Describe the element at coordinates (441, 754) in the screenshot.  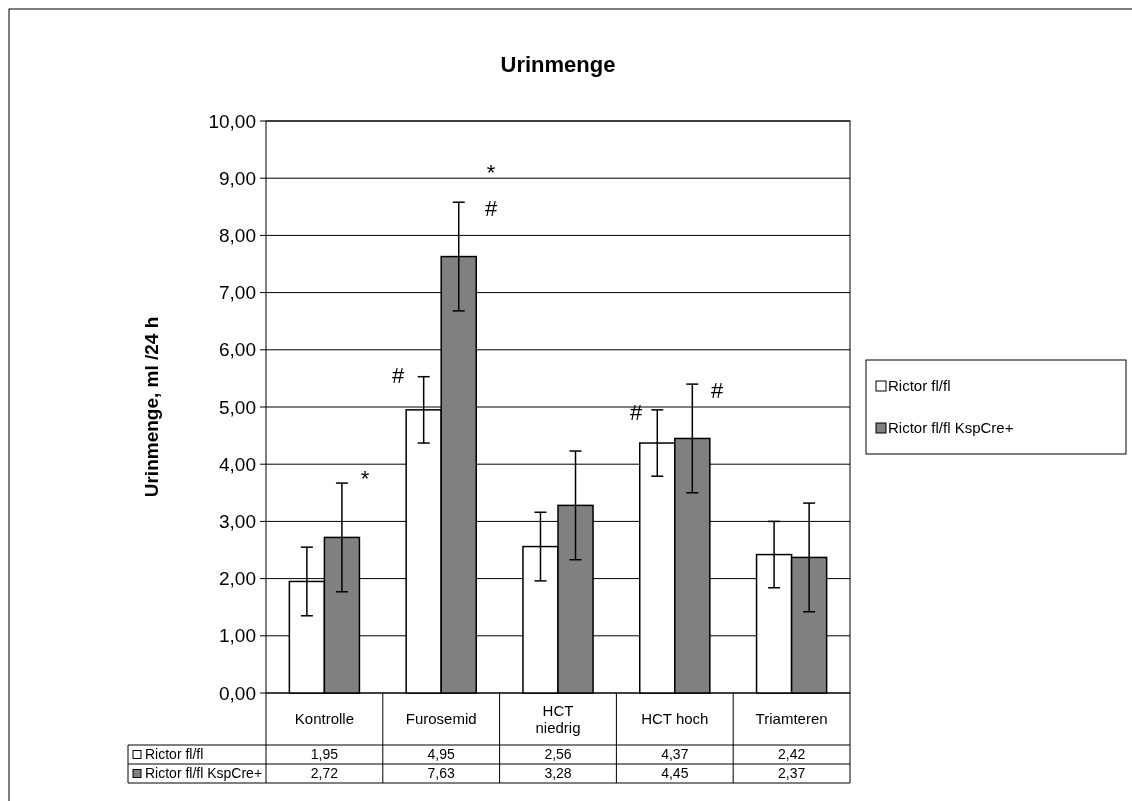
I see `data-label: 4,95` at that location.